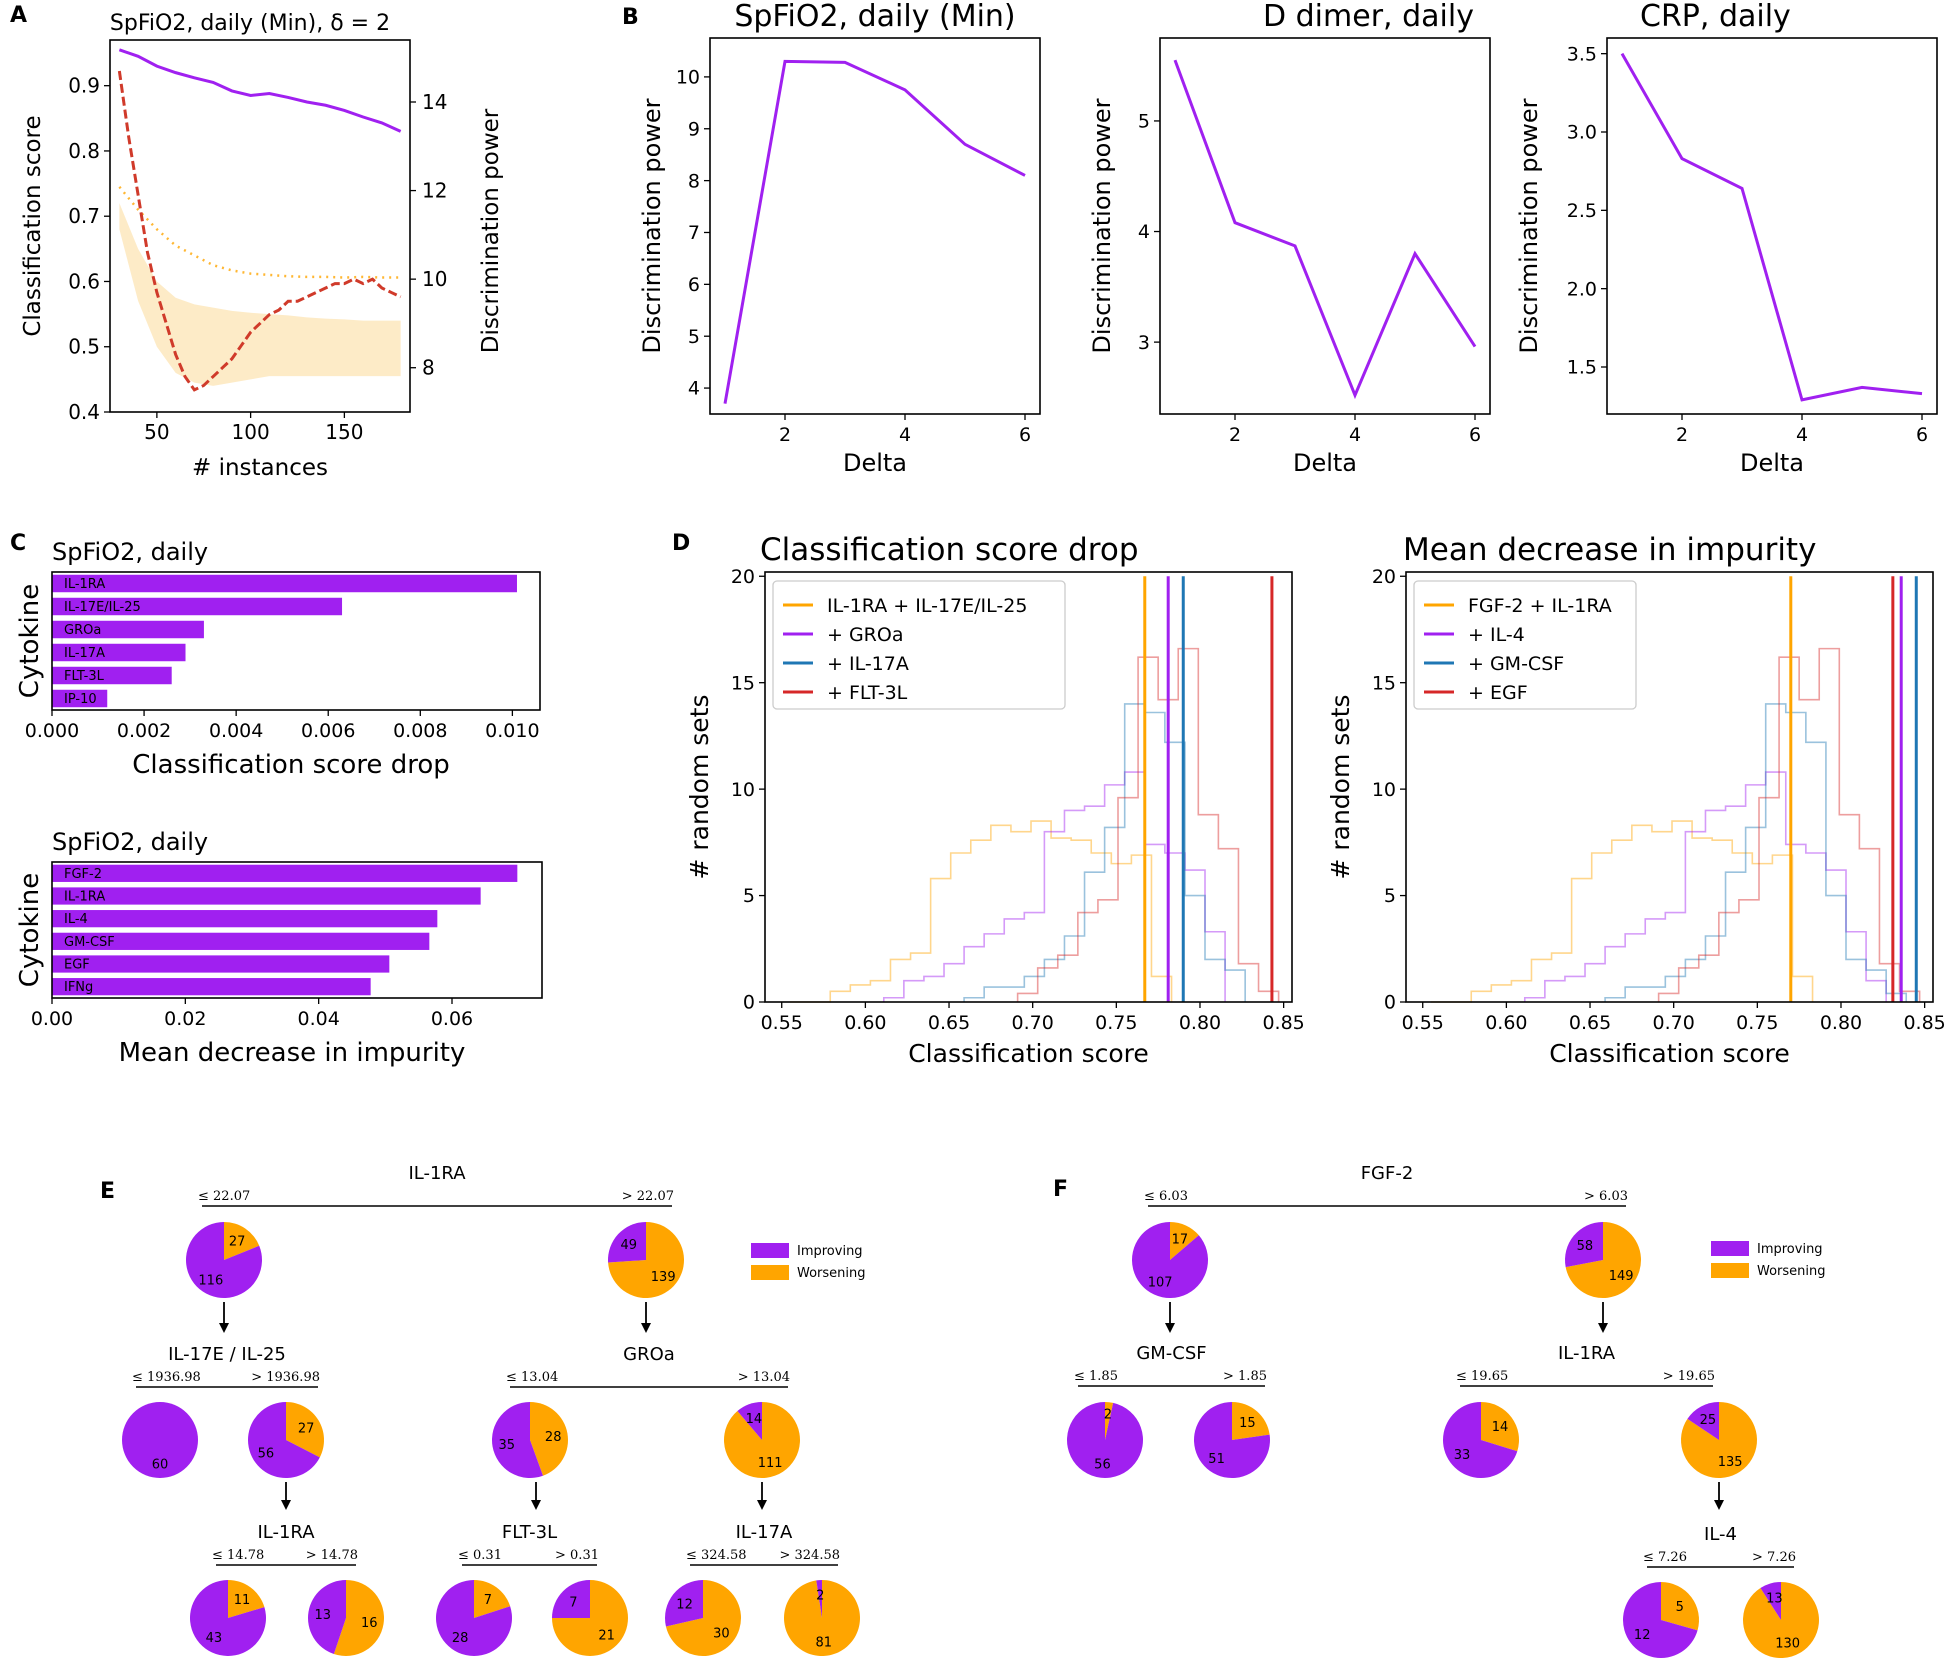 Image resolution: width=1949 pixels, height=1661 pixels. Describe the element at coordinates (292, 1053) in the screenshot. I see `panel-c2-xlabel: Mean decrease in impurity` at that location.